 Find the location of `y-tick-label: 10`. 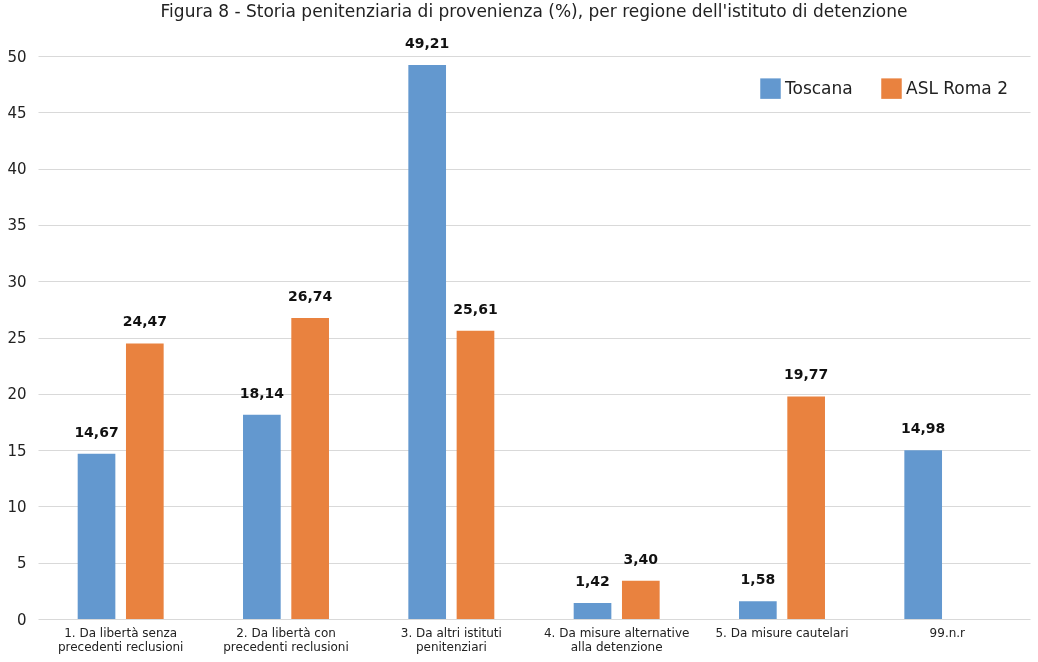

y-tick-label: 10 is located at coordinates (17, 506).